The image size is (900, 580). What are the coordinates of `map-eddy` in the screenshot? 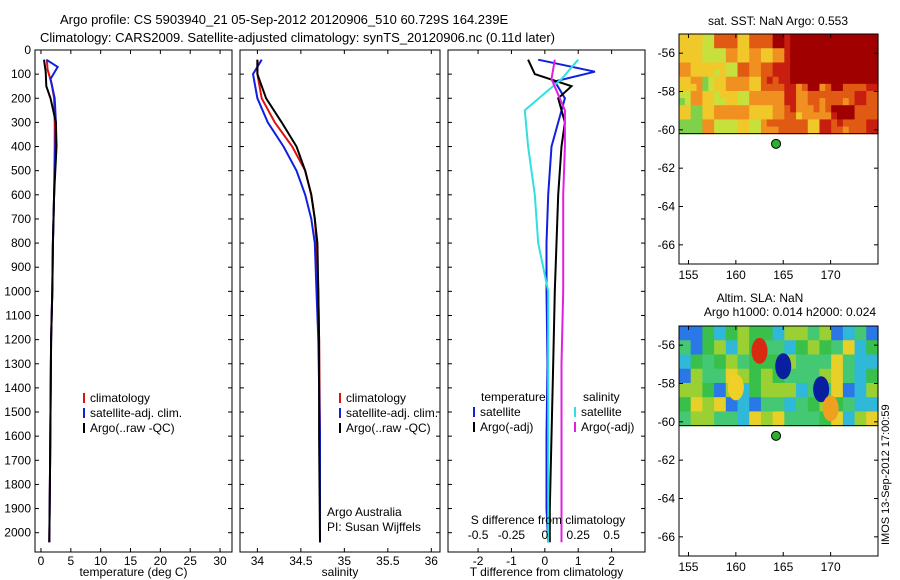 It's located at (821, 389).